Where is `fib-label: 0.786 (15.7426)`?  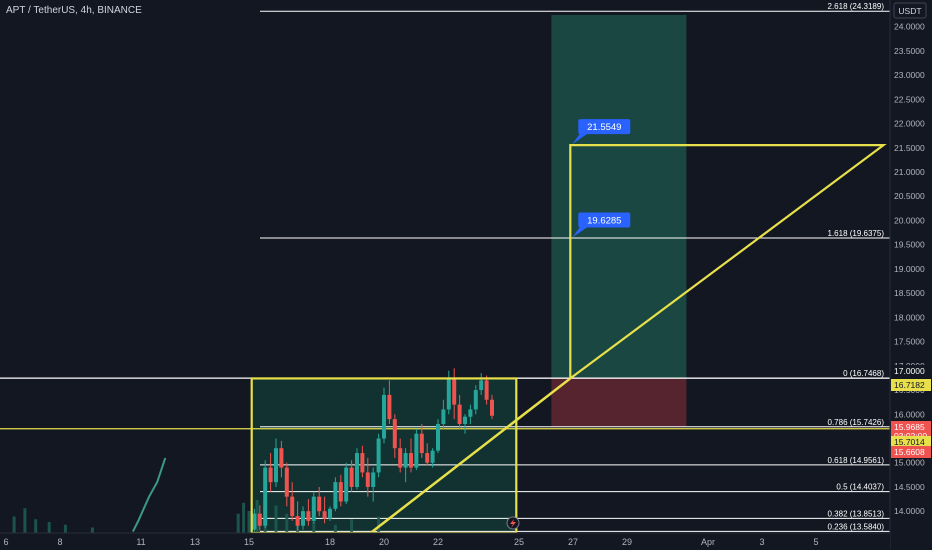 fib-label: 0.786 (15.7426) is located at coordinates (856, 422).